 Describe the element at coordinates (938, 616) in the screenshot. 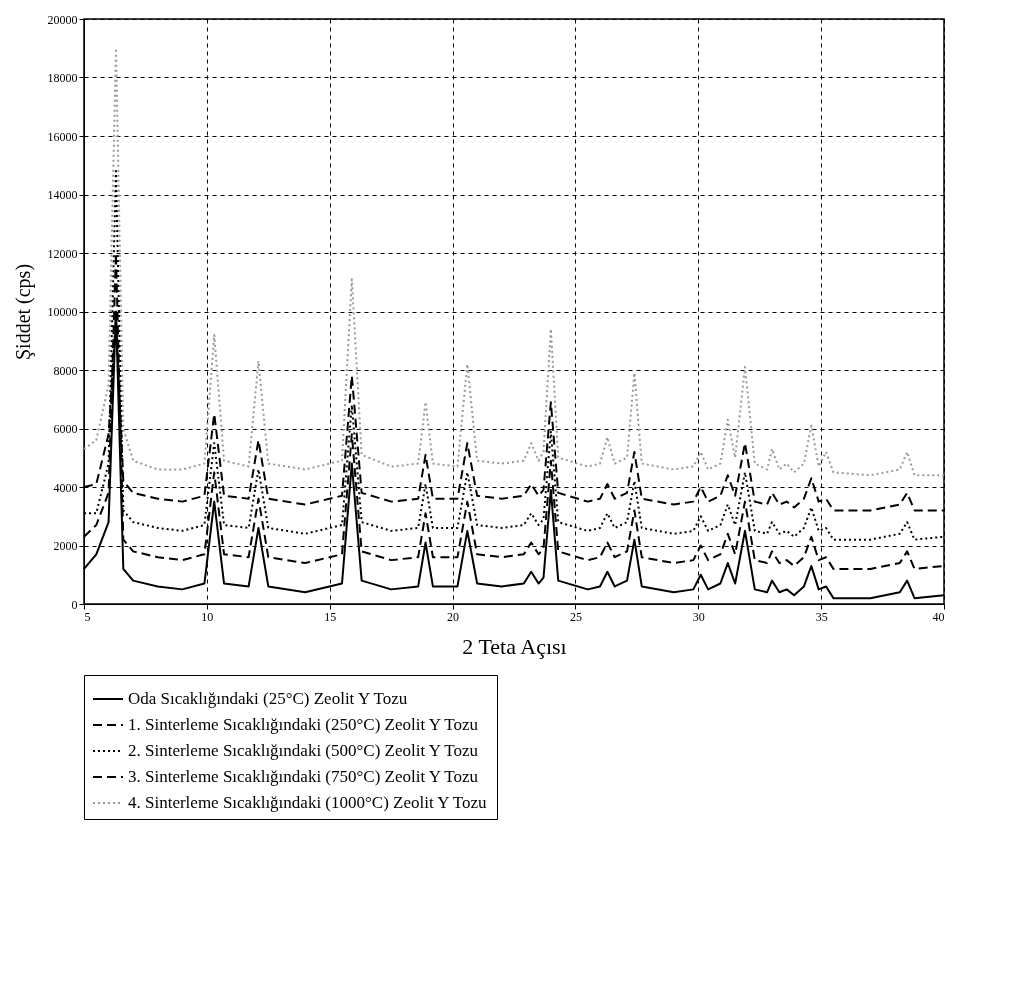

I see `x-tick-label: 40` at that location.